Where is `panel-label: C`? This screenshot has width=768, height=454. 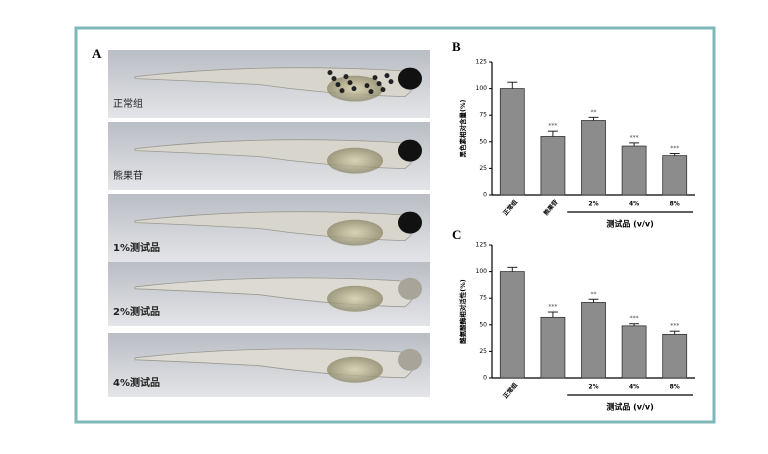 panel-label: C is located at coordinates (456, 234).